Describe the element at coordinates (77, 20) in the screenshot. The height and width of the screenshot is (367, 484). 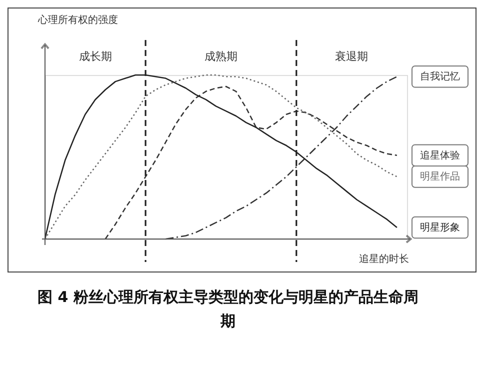
I see `y-axis-title: 心理所有权的强度` at that location.